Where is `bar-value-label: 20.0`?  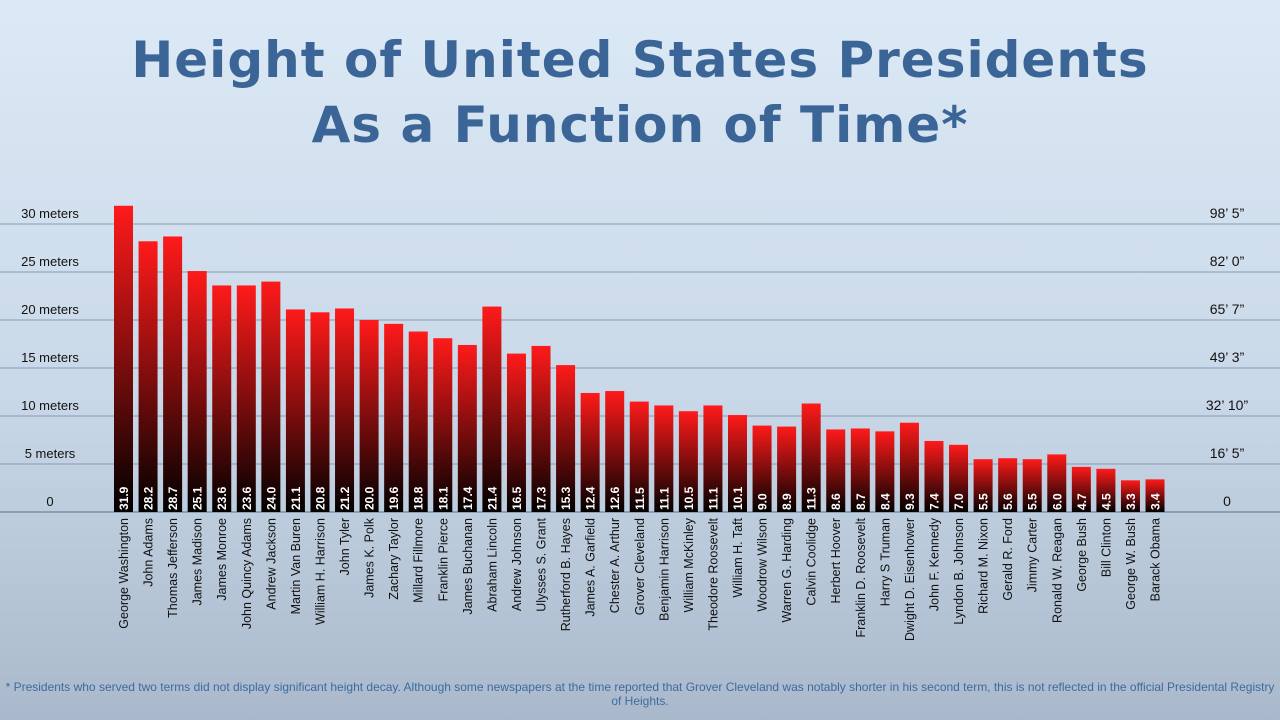
bar-value-label: 20.0 is located at coordinates (370, 498).